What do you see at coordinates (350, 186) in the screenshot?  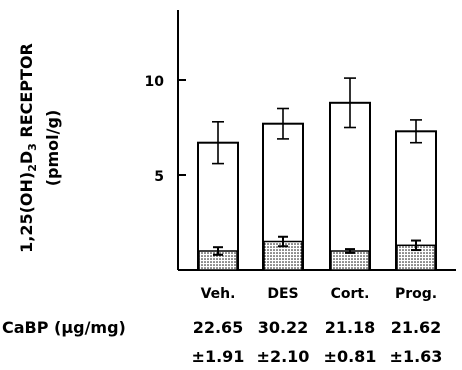 I see `bar-total-cort` at bounding box center [350, 186].